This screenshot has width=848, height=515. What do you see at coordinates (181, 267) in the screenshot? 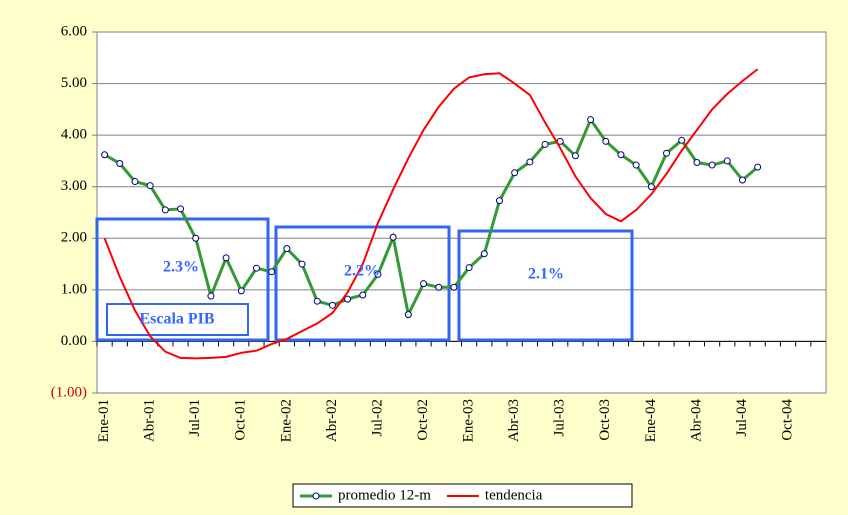
I see `annotation: 2.3%` at bounding box center [181, 267].